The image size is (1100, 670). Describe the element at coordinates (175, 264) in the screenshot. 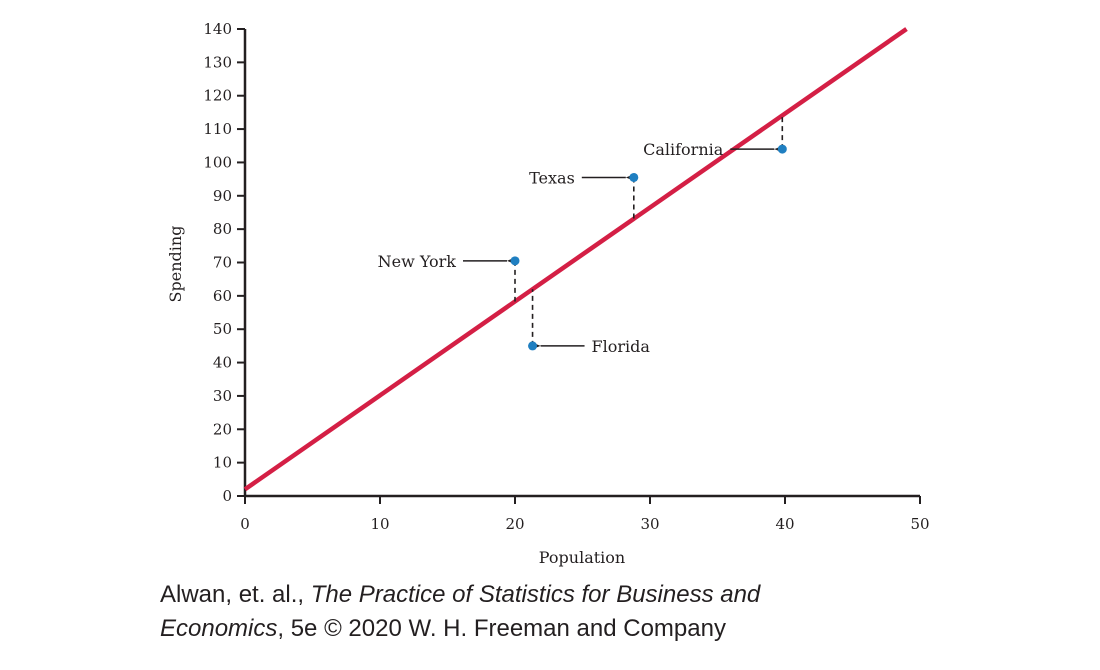

I see `y-axis-title: Spending` at that location.